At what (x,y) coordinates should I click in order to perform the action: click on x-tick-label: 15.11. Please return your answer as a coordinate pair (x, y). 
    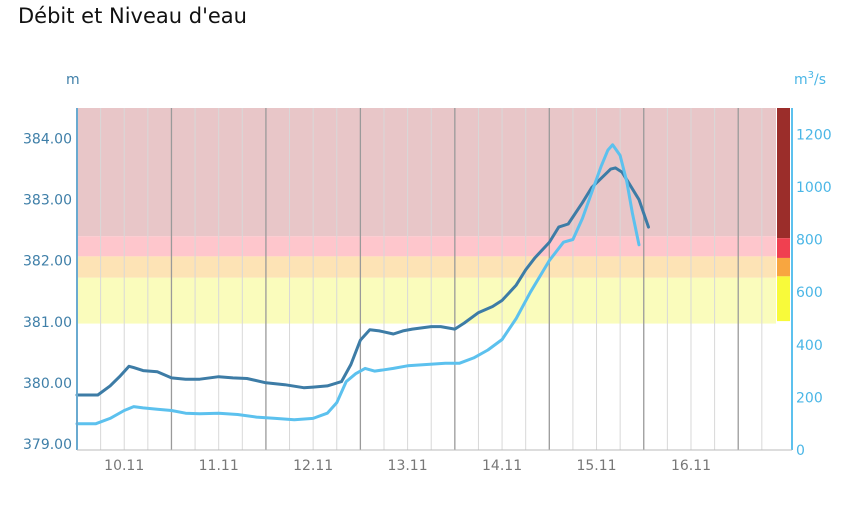
    Looking at the image, I should click on (596, 466).